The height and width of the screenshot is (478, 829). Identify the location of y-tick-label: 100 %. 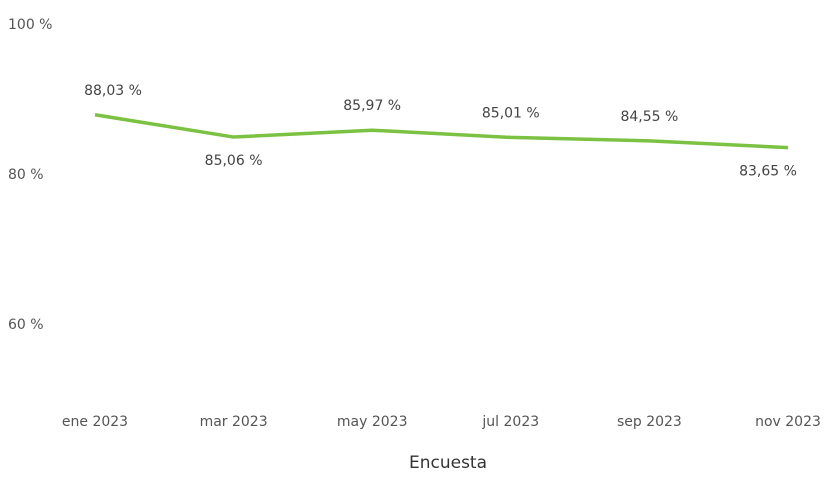
(30, 25).